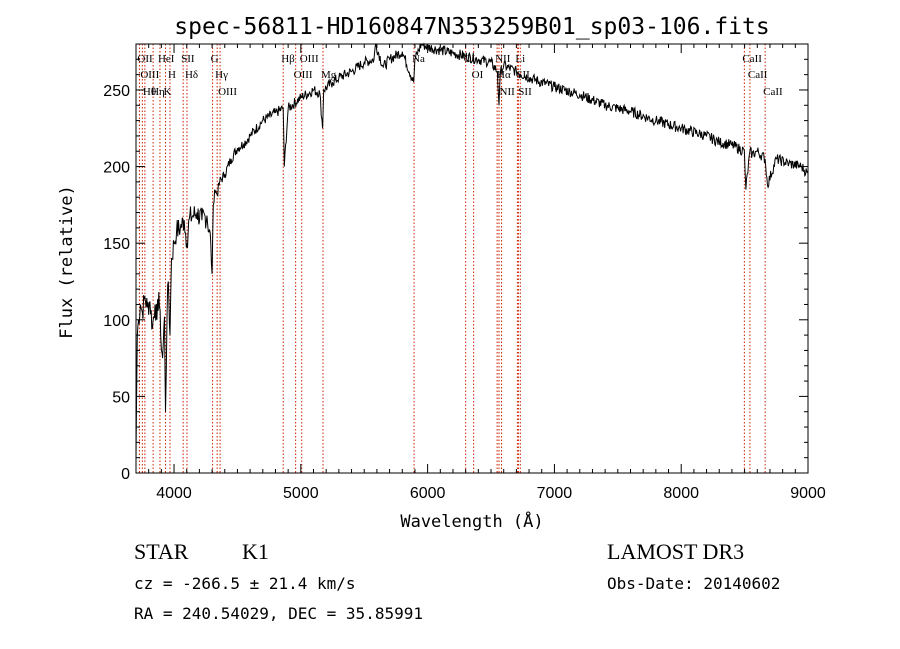 Image resolution: width=900 pixels, height=649 pixels. What do you see at coordinates (288, 59) in the screenshot?
I see `spectral-line-label: Hβ` at bounding box center [288, 59].